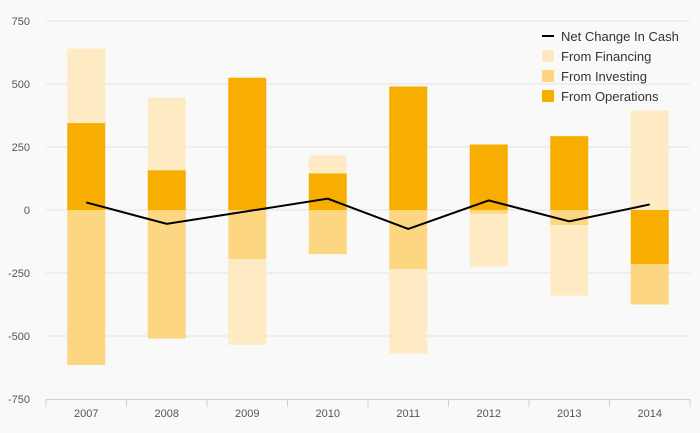 The width and height of the screenshot is (700, 433). I want to click on x-tick-label: 2008, so click(167, 414).